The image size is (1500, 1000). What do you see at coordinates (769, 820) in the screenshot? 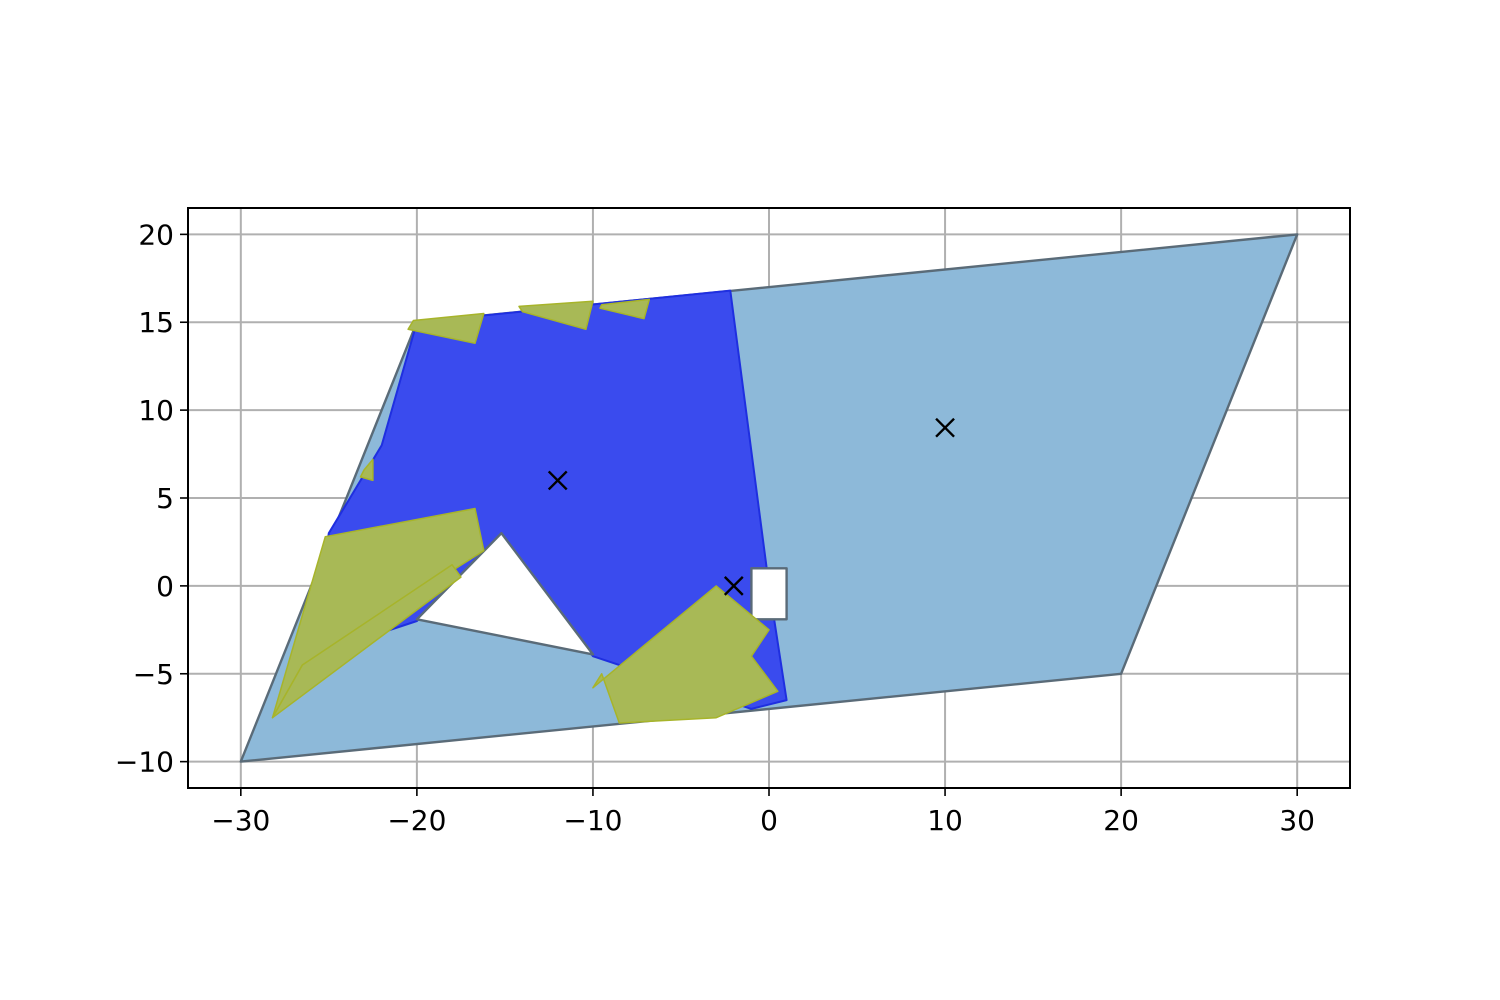
I see `x-tick-label: 0` at bounding box center [769, 820].